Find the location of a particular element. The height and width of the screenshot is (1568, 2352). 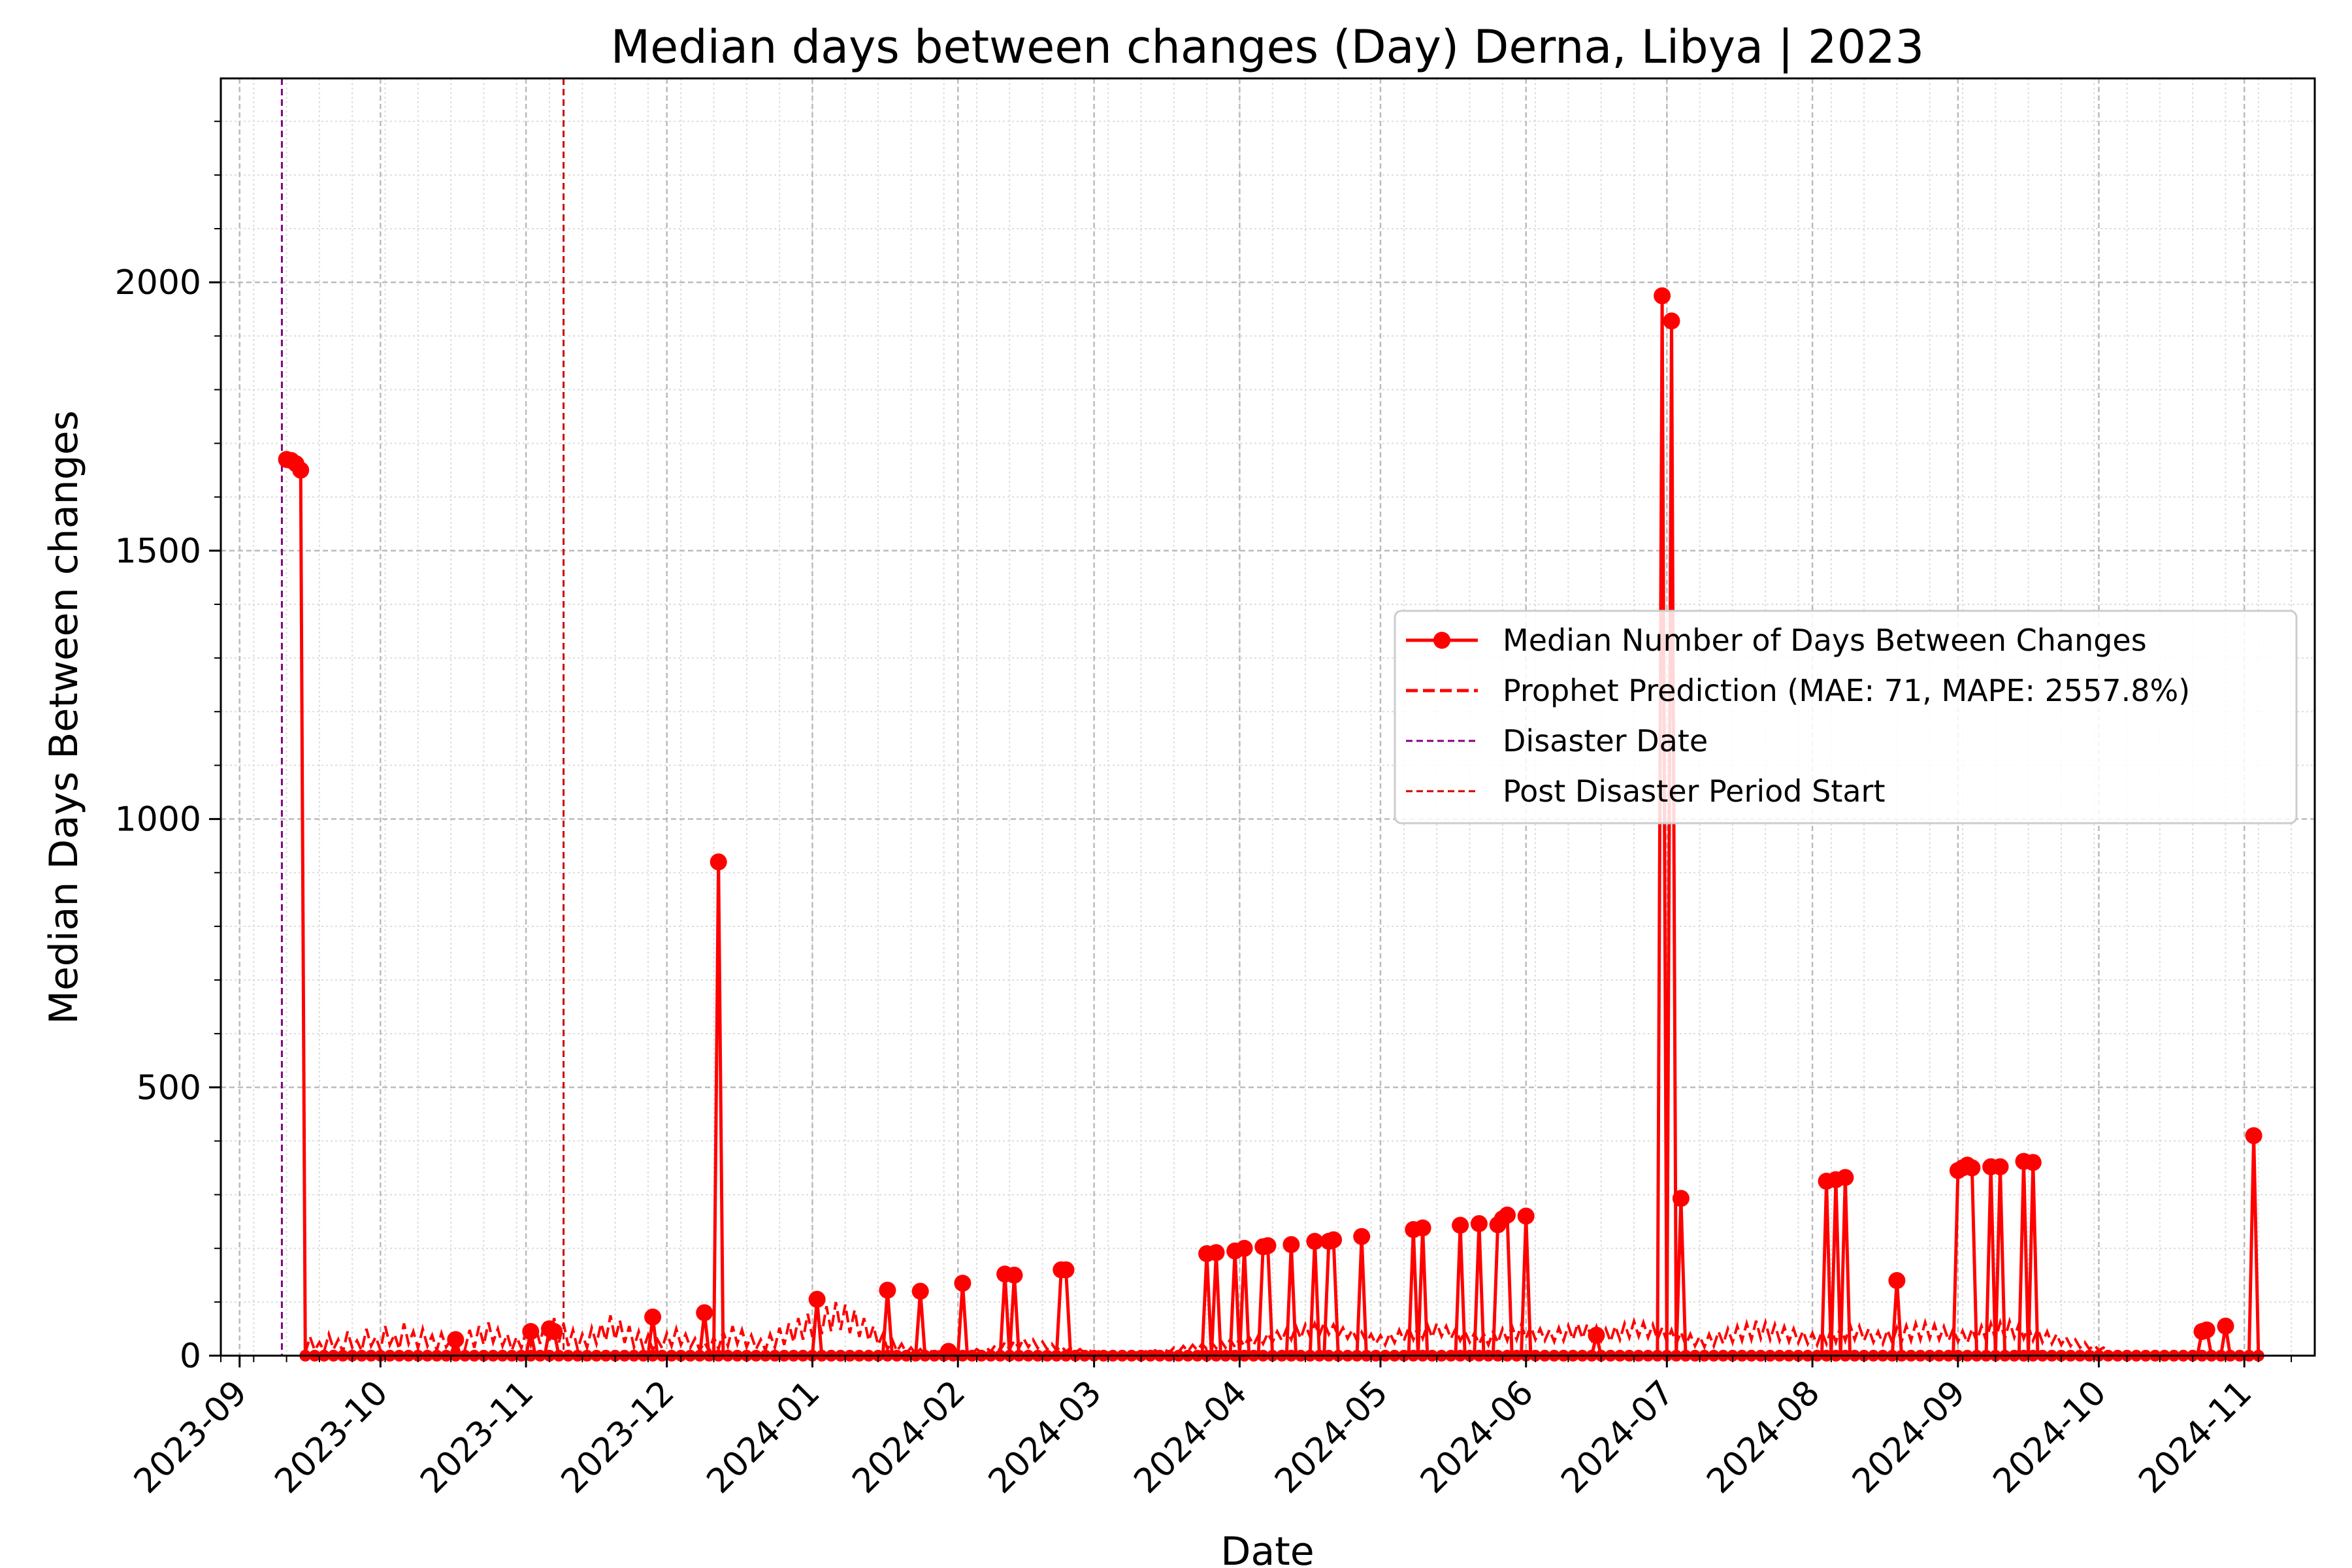

prediction-line is located at coordinates (1207, 1329).